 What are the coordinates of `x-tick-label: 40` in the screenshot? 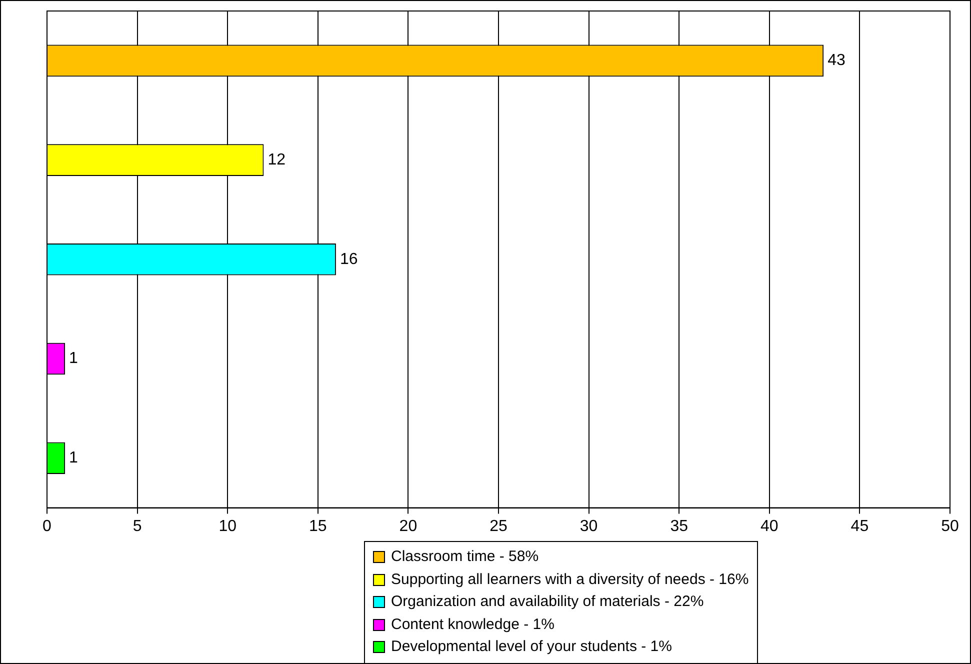 It's located at (769, 526).